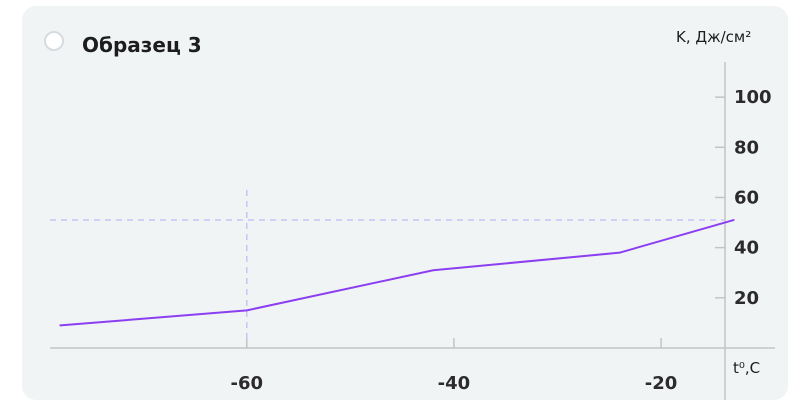 This screenshot has height=406, width=796. What do you see at coordinates (746, 197) in the screenshot?
I see `y-tick-label: 60` at bounding box center [746, 197].